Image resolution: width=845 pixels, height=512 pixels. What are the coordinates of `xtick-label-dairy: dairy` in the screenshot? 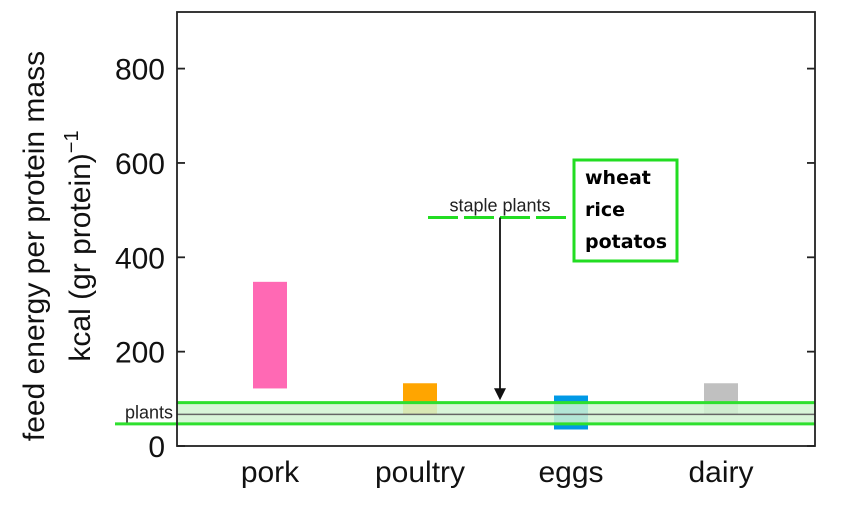 It's located at (720, 472).